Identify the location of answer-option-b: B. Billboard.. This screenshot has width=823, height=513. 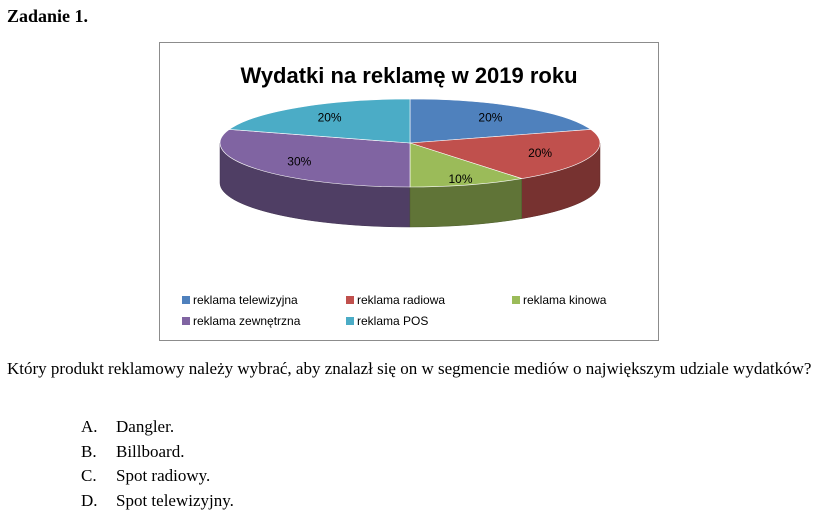
(157, 452).